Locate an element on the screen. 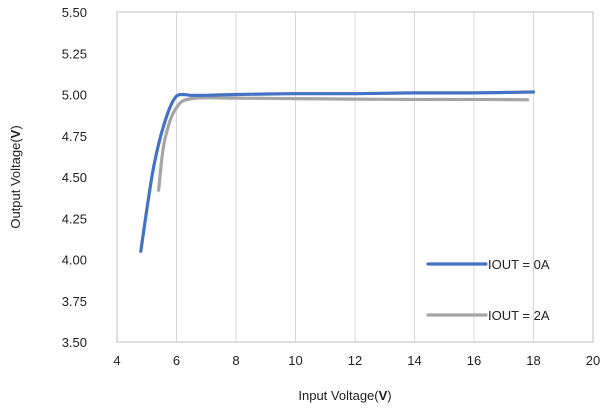 The image size is (605, 409). y-tick-label: 5.00 is located at coordinates (74, 95).